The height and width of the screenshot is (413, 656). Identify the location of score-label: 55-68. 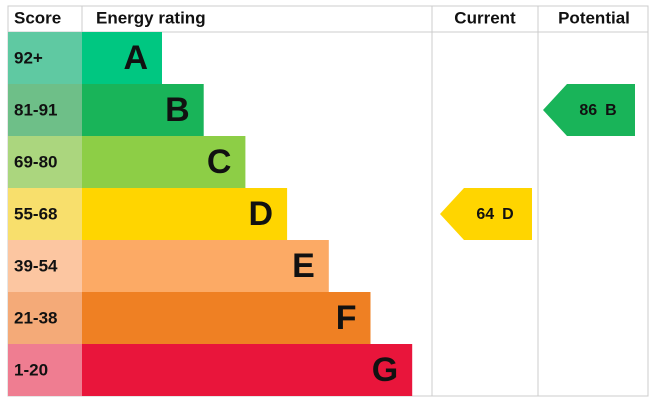
(35, 213).